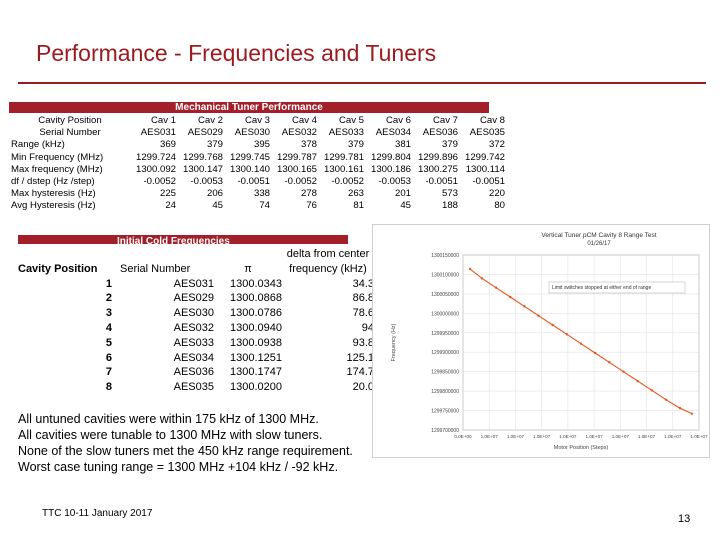 The image size is (720, 540). What do you see at coordinates (256, 357) in the screenshot?
I see `pi-frequency-cell: 1300.1251` at bounding box center [256, 357].